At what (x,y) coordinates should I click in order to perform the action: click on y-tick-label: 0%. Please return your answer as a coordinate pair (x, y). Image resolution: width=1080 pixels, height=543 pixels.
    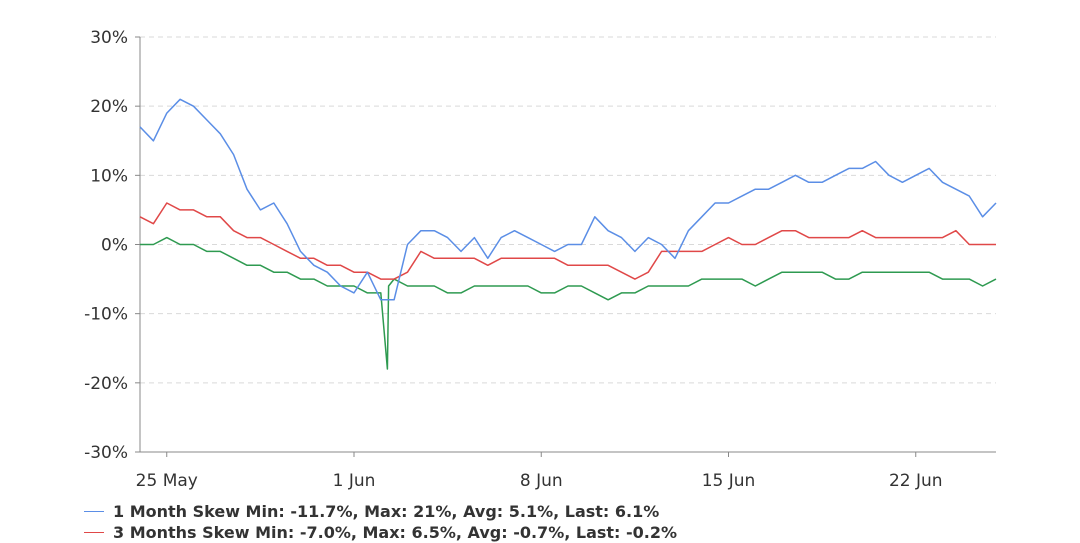
    Looking at the image, I should click on (114, 246).